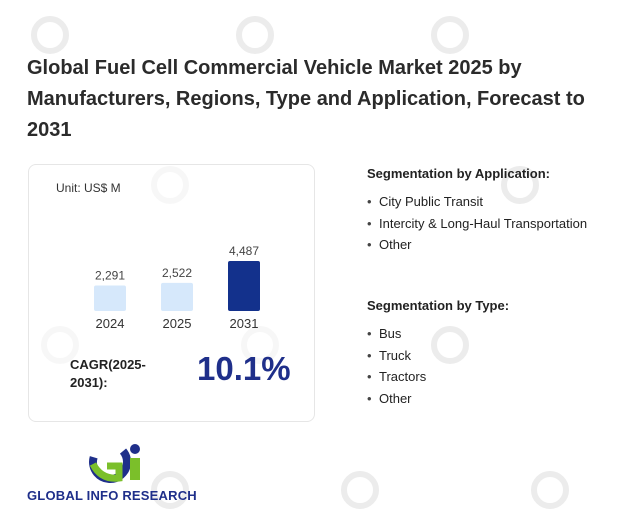  Describe the element at coordinates (458, 173) in the screenshot. I see `segmentation-application-heading: Segmentation by Application:` at that location.